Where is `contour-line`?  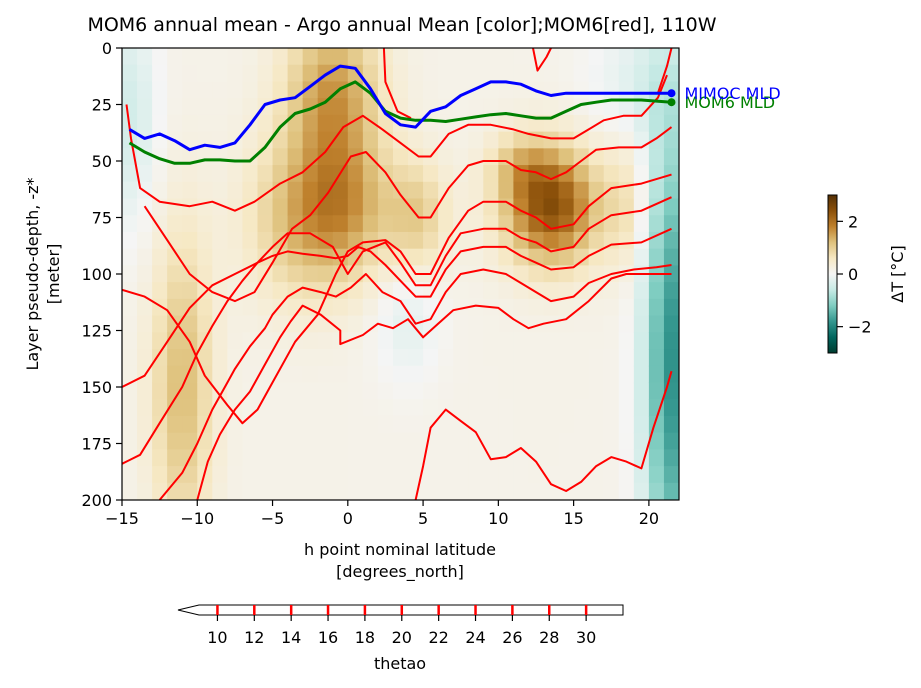 contour-line is located at coordinates (664, 71).